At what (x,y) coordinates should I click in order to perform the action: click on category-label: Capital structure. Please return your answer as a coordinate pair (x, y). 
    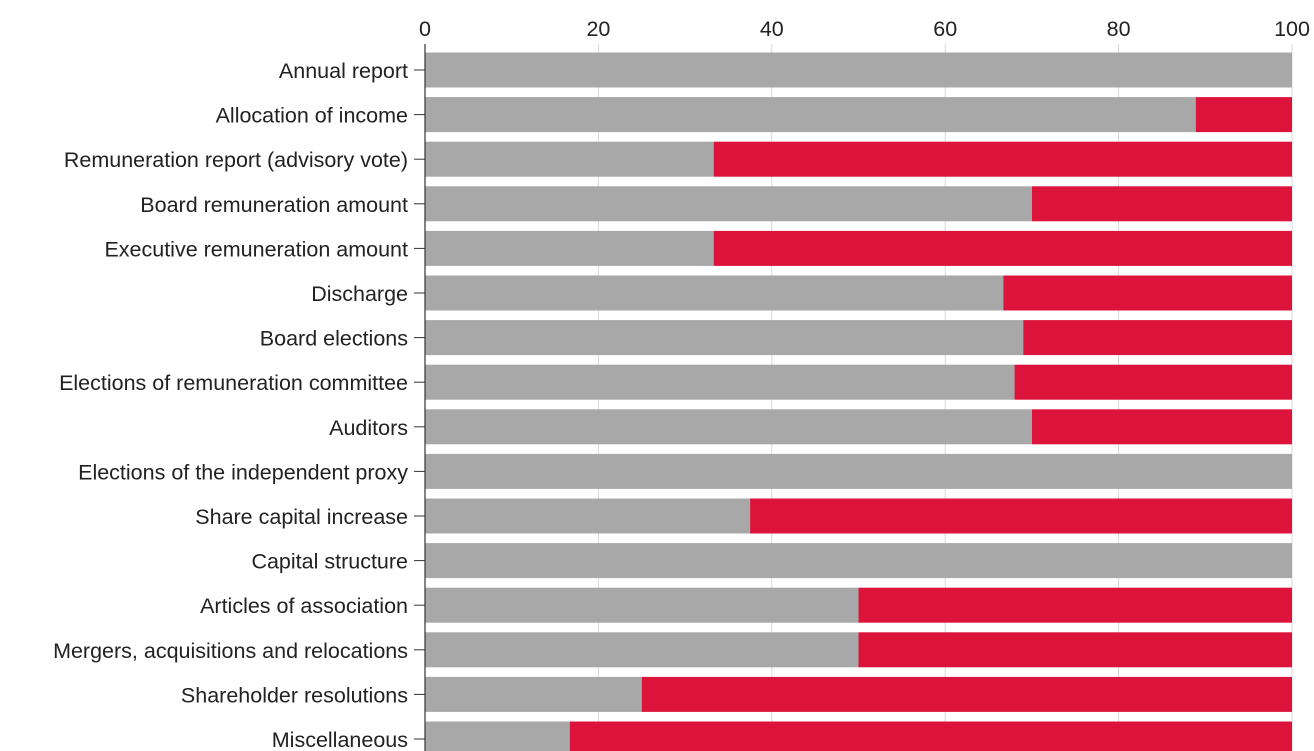
    Looking at the image, I should click on (329, 562).